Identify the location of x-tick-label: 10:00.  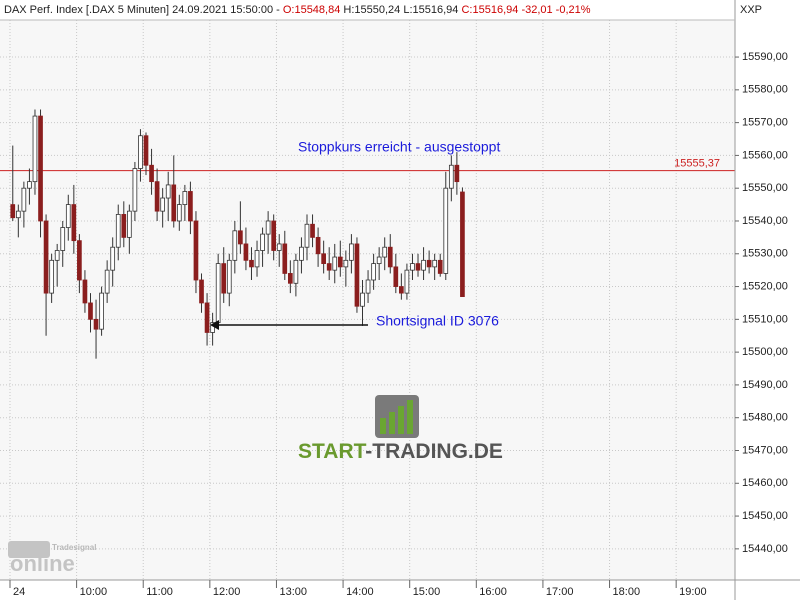
(94, 592).